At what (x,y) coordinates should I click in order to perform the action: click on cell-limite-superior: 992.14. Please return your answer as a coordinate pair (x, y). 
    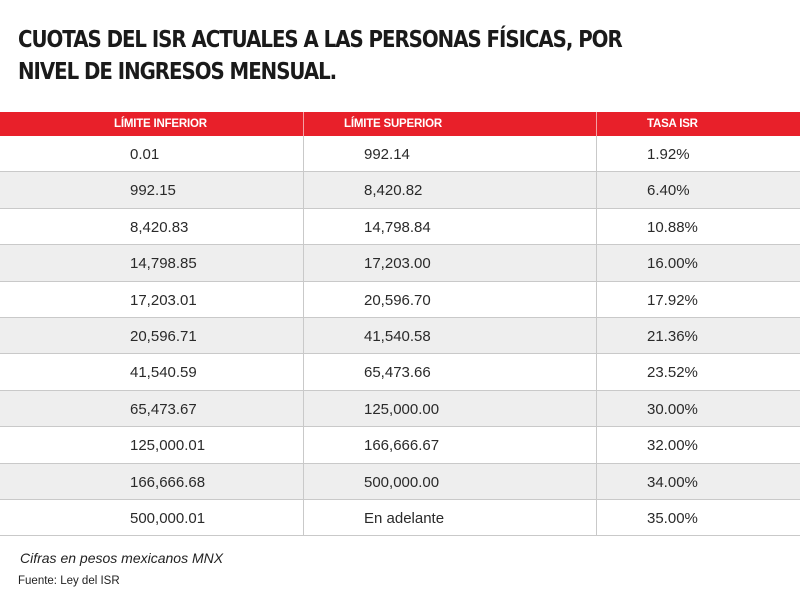
    Looking at the image, I should click on (387, 154).